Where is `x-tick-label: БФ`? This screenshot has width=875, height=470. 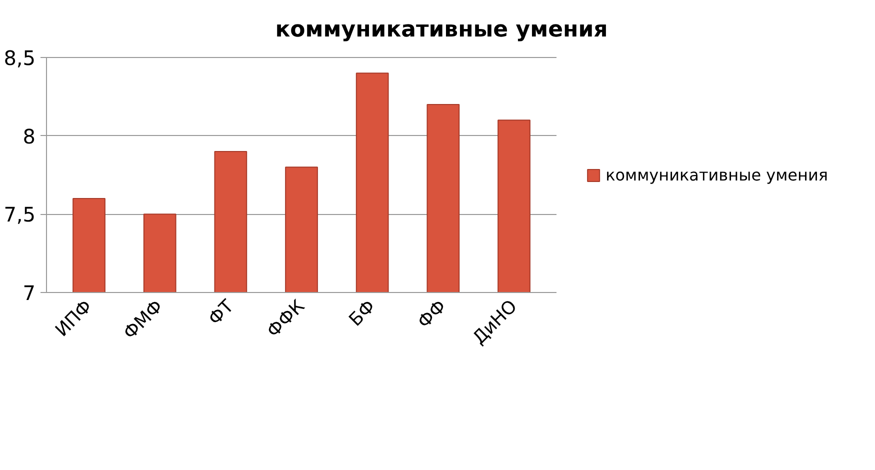
x-tick-label: БФ is located at coordinates (362, 313).